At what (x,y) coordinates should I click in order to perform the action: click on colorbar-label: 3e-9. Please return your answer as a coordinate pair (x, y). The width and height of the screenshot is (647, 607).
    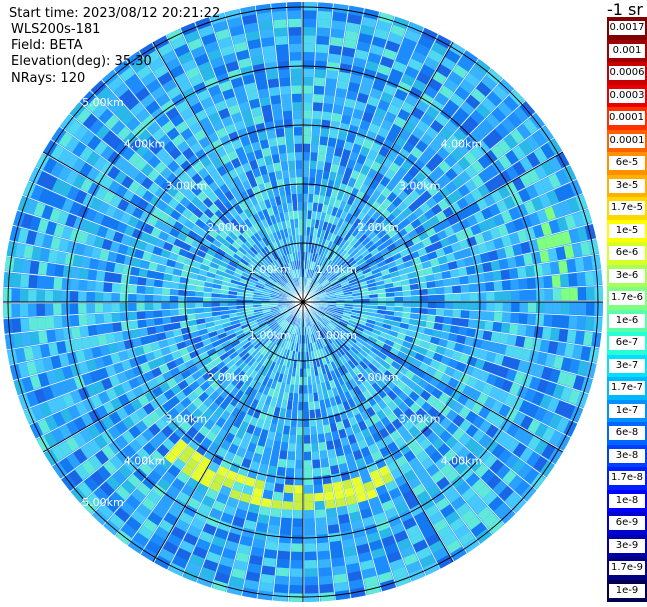
    Looking at the image, I should click on (627, 545).